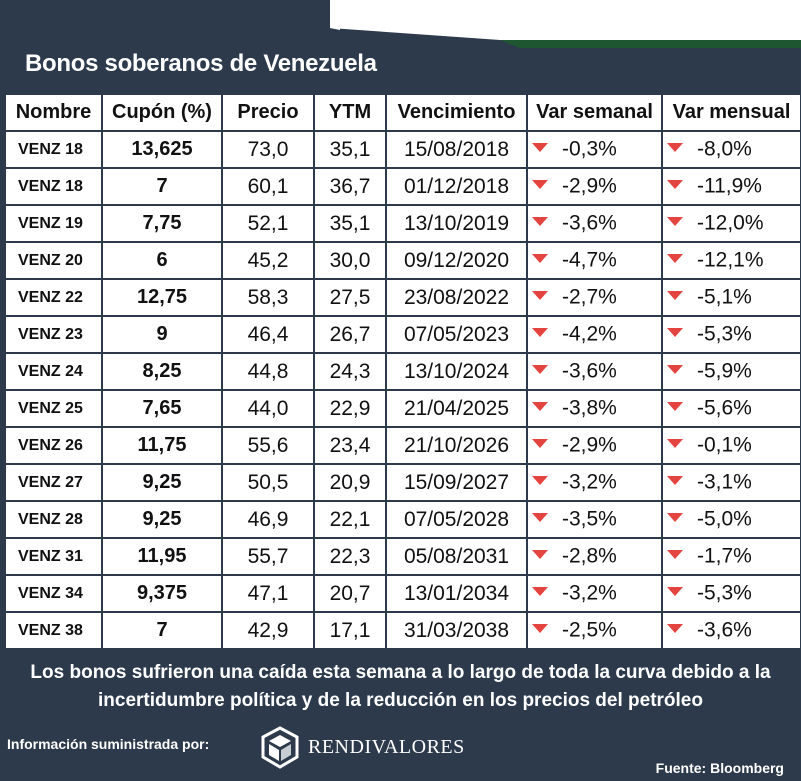  I want to click on change-value: -12,0%, so click(730, 223).